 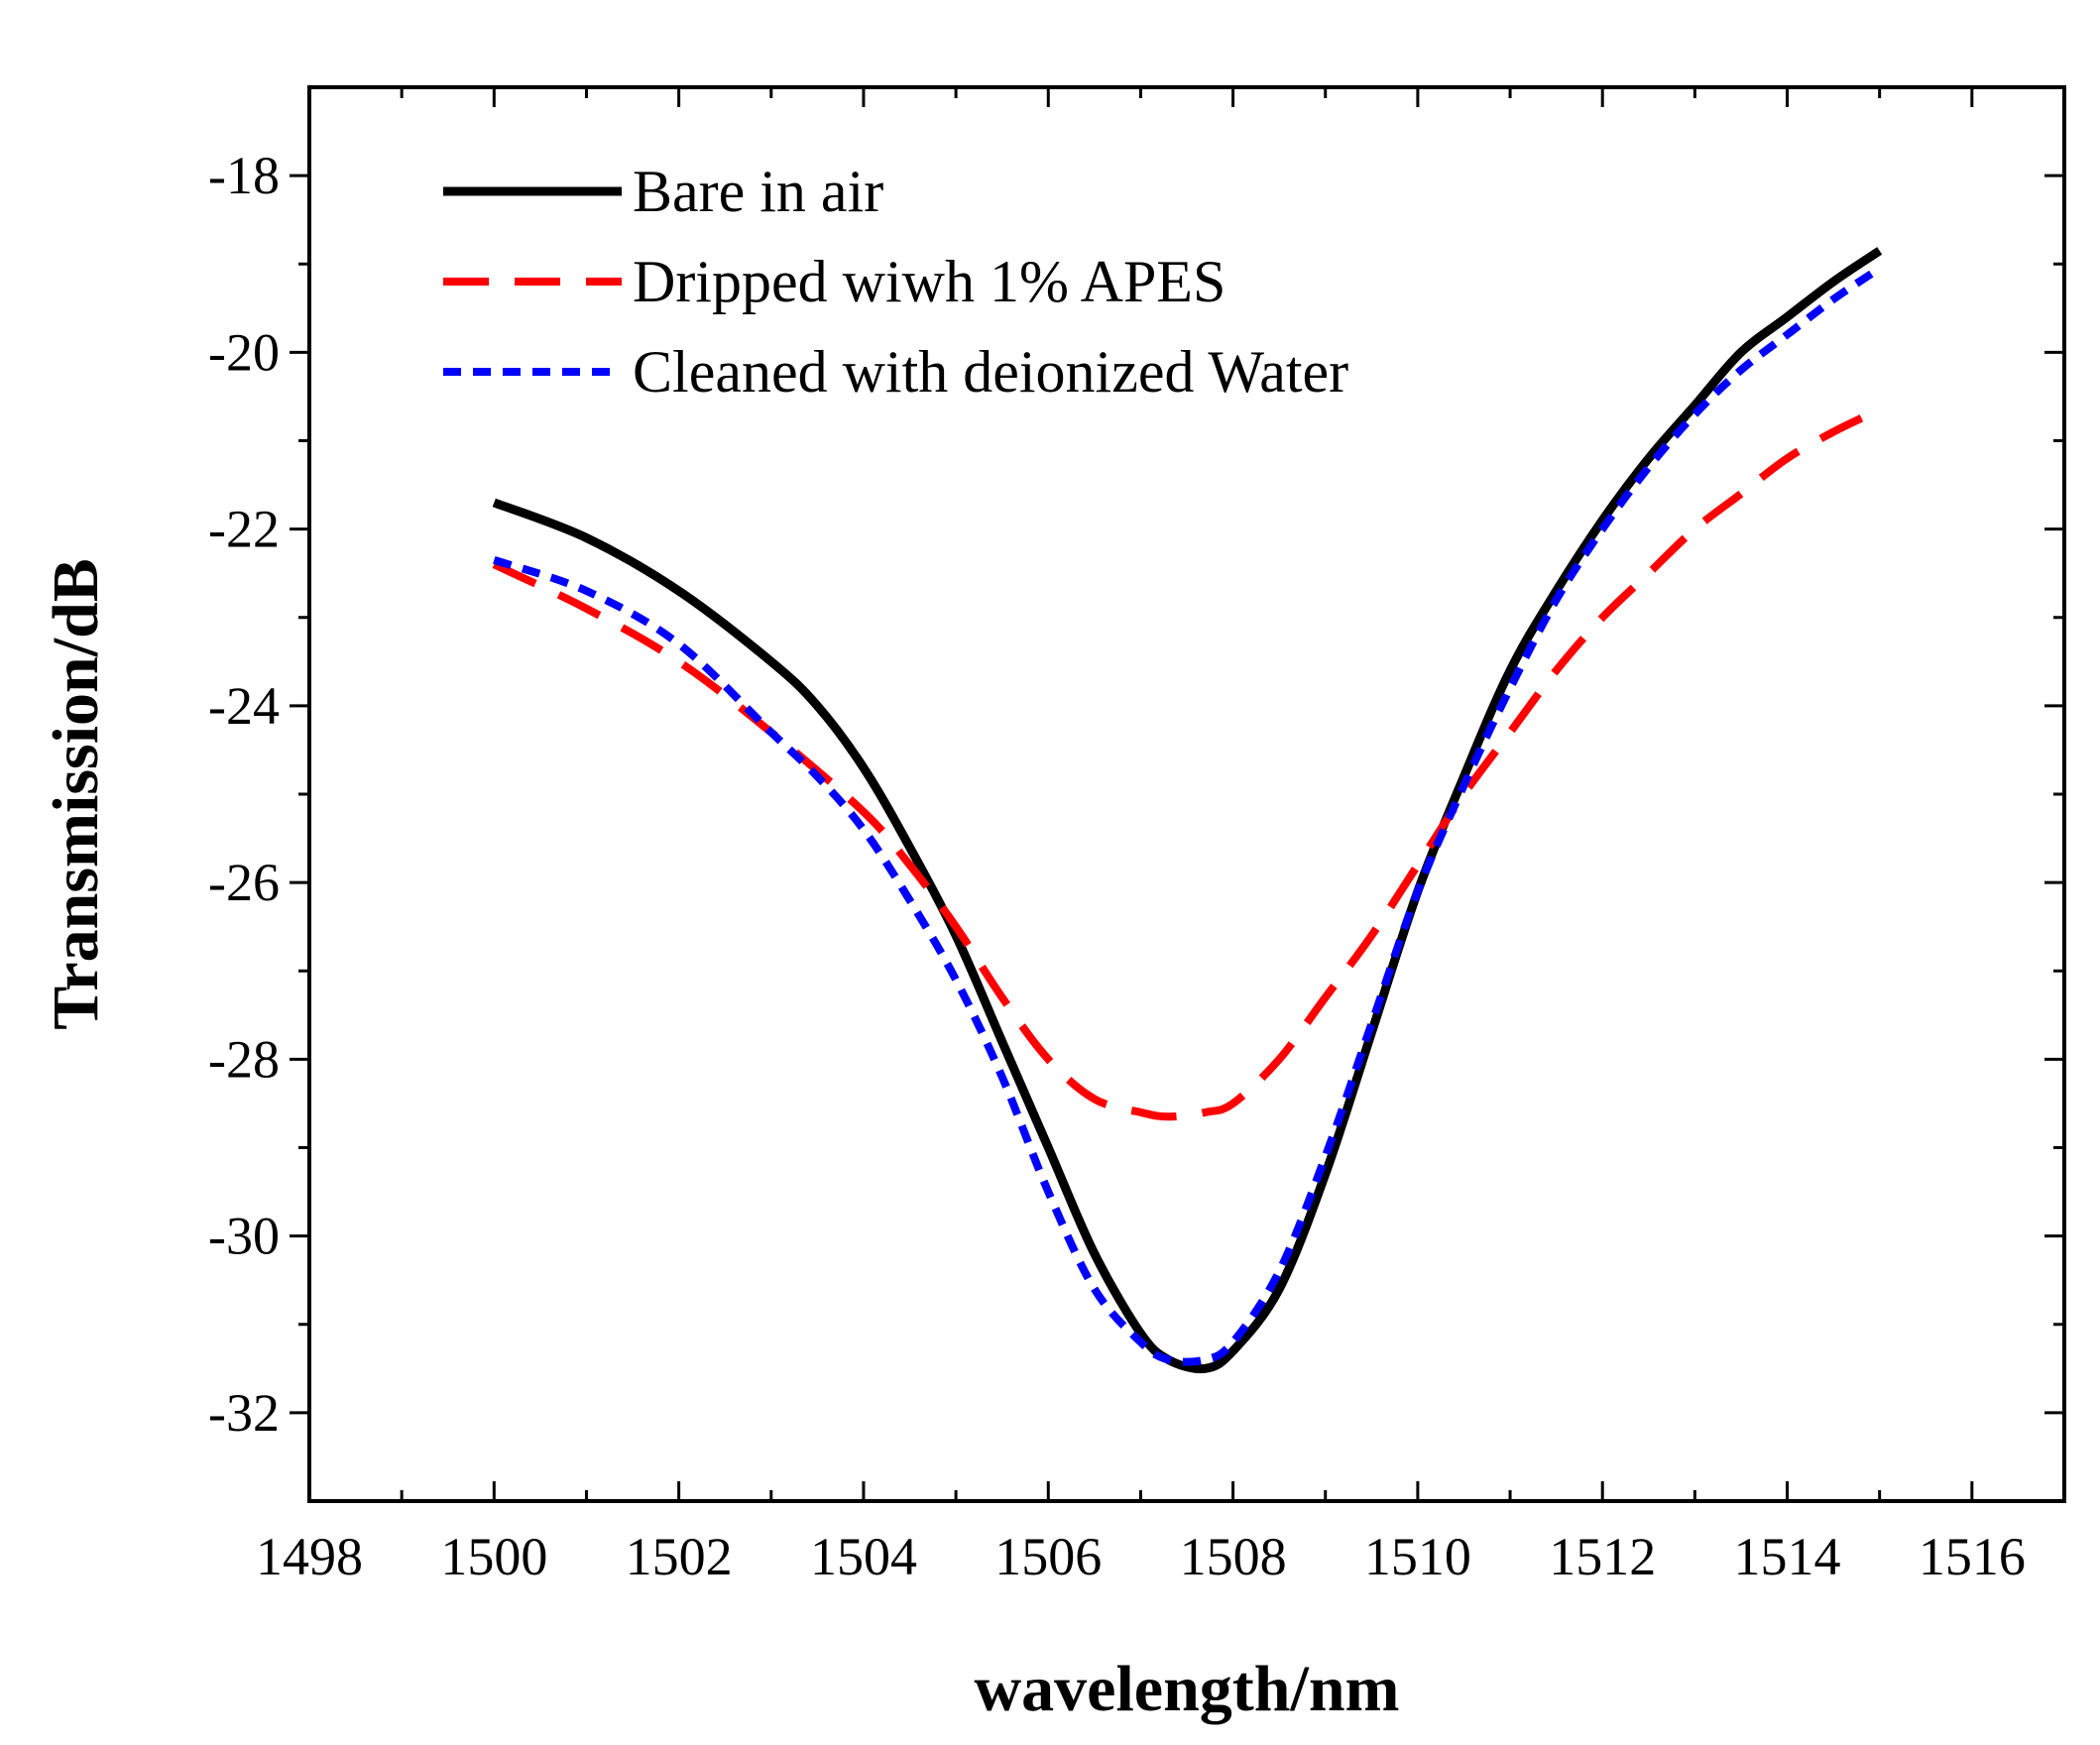 What do you see at coordinates (864, 1556) in the screenshot?
I see `x-tick-label: 1504` at bounding box center [864, 1556].